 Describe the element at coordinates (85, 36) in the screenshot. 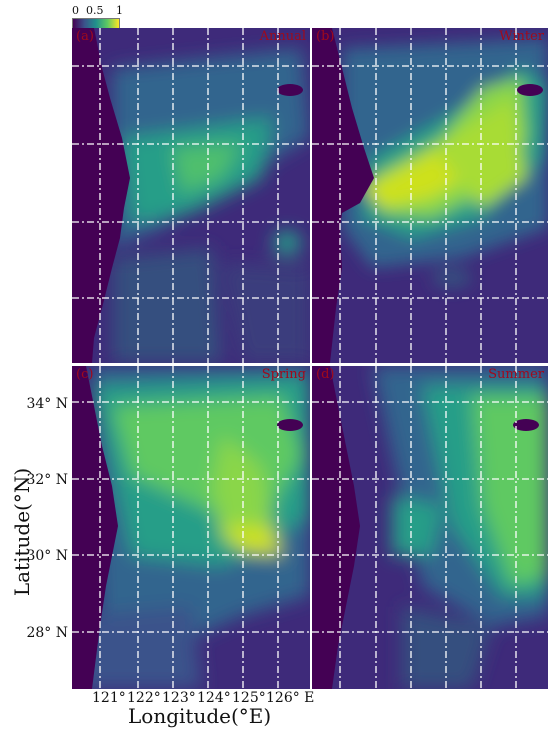

I see `panel-annual-letter: (a)` at that location.